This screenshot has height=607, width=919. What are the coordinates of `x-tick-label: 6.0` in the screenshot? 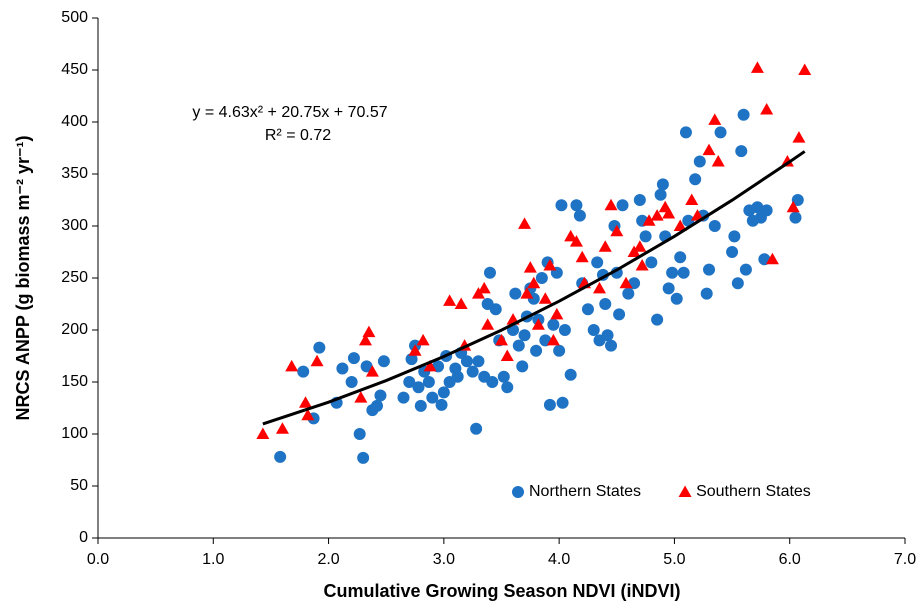 It's located at (790, 559).